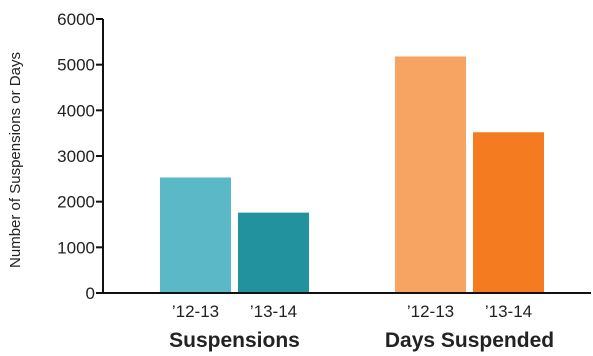  I want to click on y-tick-label: 4000, so click(76, 110).